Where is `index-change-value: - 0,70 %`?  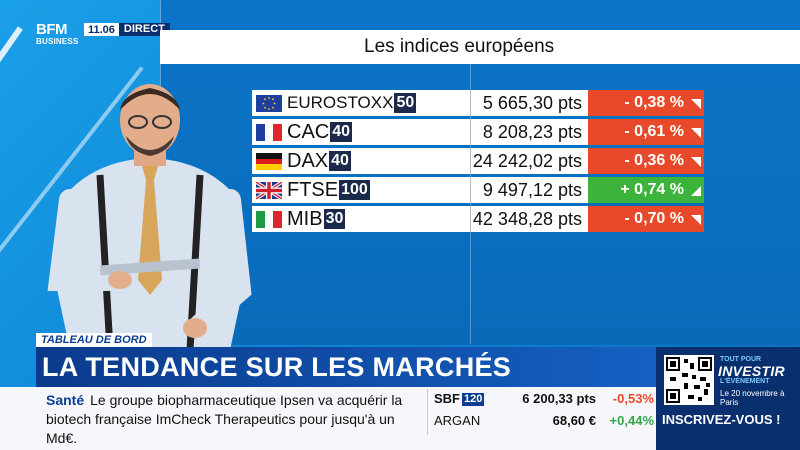
index-change-value: - 0,70 % is located at coordinates (654, 218).